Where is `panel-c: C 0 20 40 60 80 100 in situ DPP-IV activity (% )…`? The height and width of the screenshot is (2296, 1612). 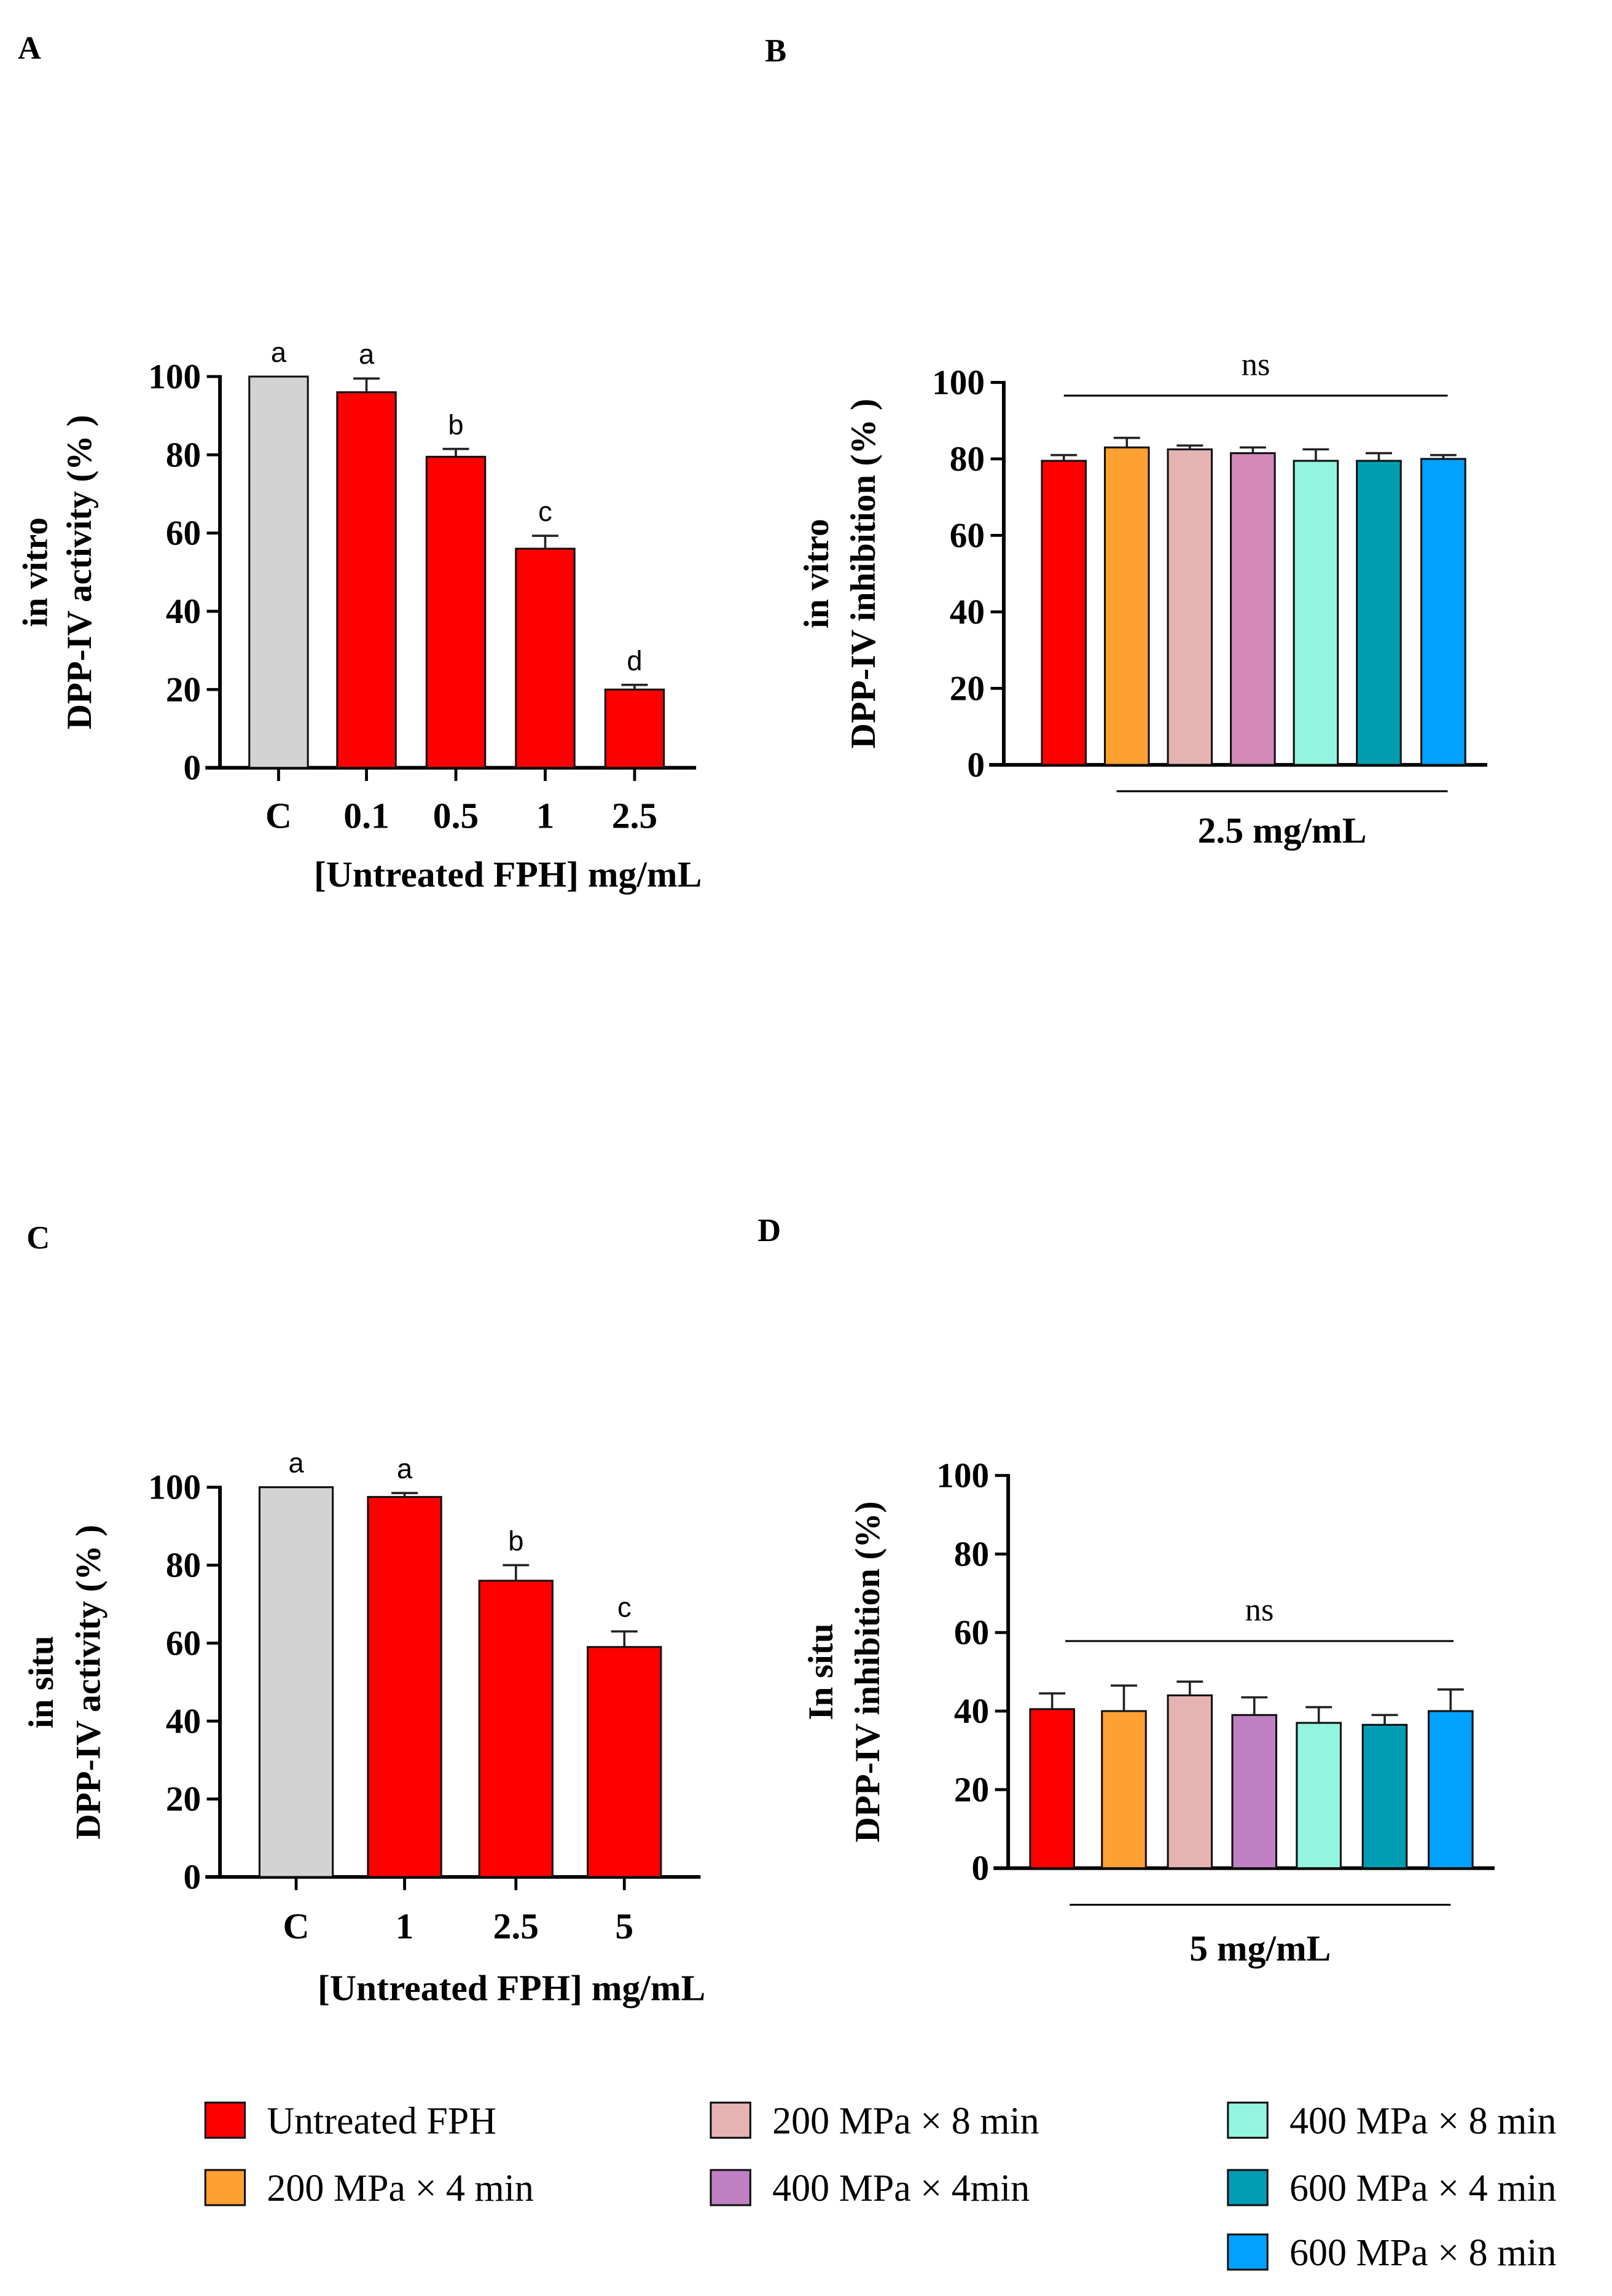 panel-c: C 0 20 40 60 80 100 in situ DPP-IV activity (% )… is located at coordinates (363, 1614).